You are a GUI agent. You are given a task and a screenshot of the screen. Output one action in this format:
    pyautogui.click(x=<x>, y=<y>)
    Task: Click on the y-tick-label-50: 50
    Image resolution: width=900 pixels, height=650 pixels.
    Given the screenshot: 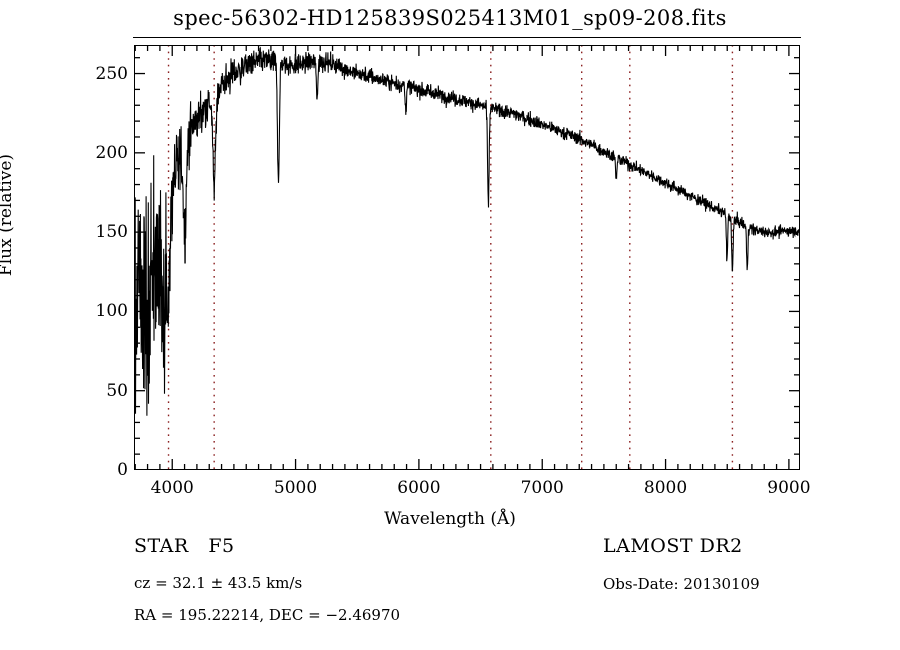 What is the action you would take?
    pyautogui.click(x=117, y=390)
    